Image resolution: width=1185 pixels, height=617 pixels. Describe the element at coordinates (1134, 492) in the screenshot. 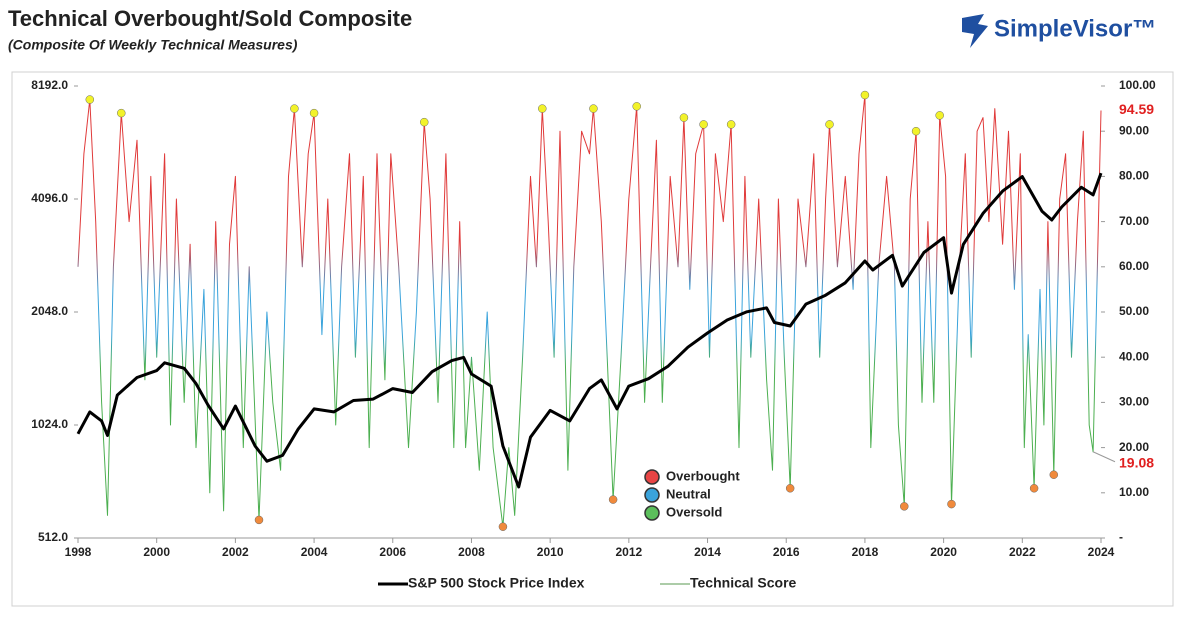

I see `y2-tick-label: 10.00` at that location.